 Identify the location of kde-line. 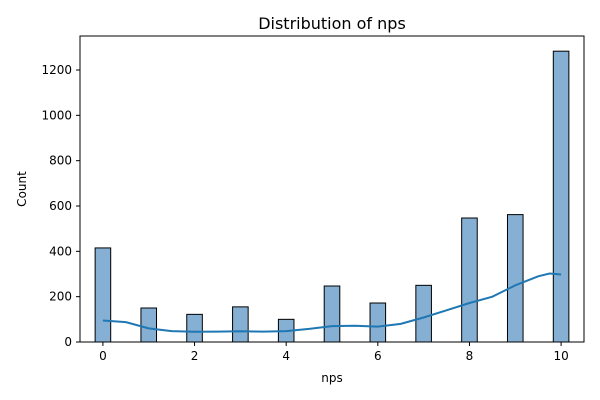
(332, 302).